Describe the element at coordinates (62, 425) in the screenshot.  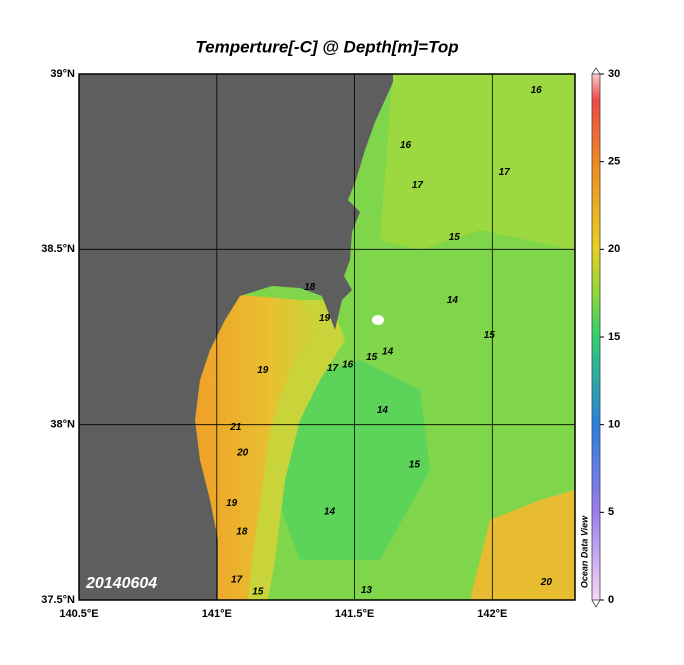
I see `lat-tick-label: 38°N` at that location.